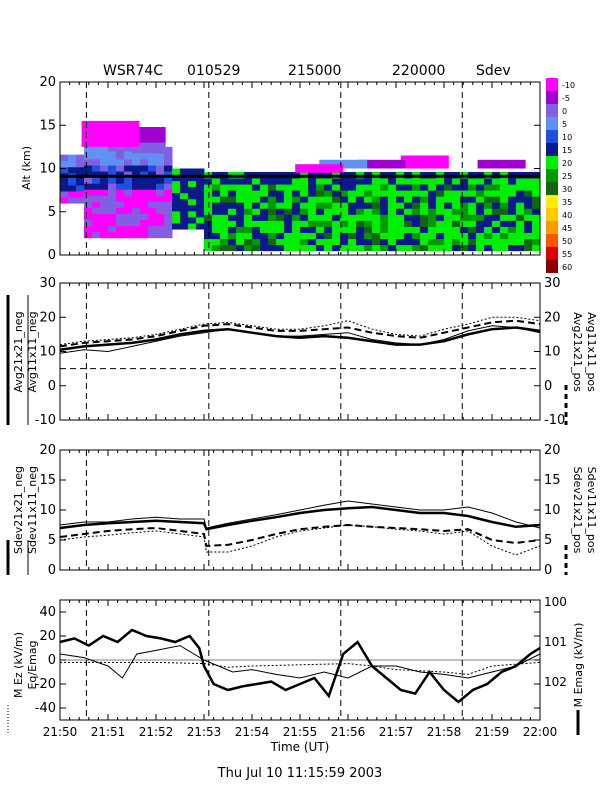 The width and height of the screenshot is (600, 800). What do you see at coordinates (567, 241) in the screenshot?
I see `colorbar-label: 50` at bounding box center [567, 241].